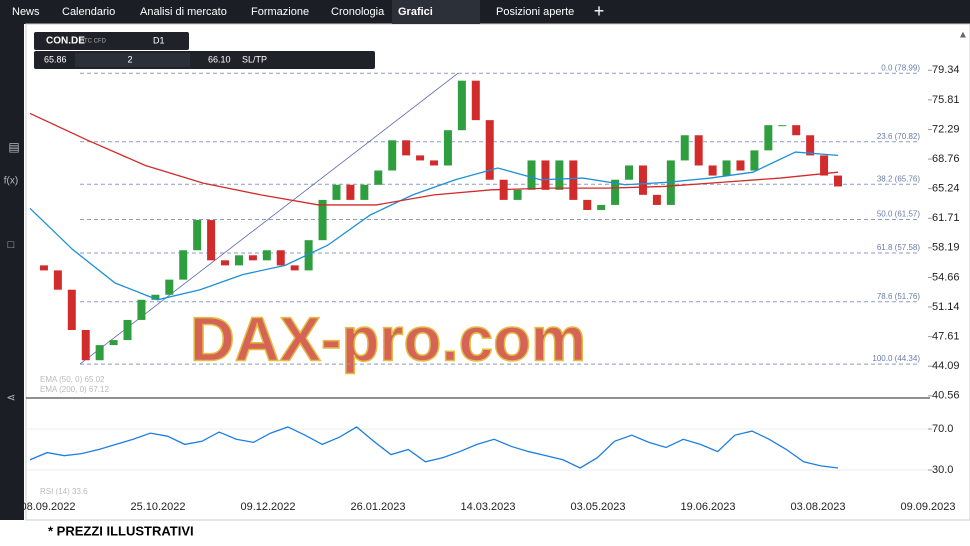 The width and height of the screenshot is (970, 546). I want to click on tool-icon: ⋖, so click(10, 398).